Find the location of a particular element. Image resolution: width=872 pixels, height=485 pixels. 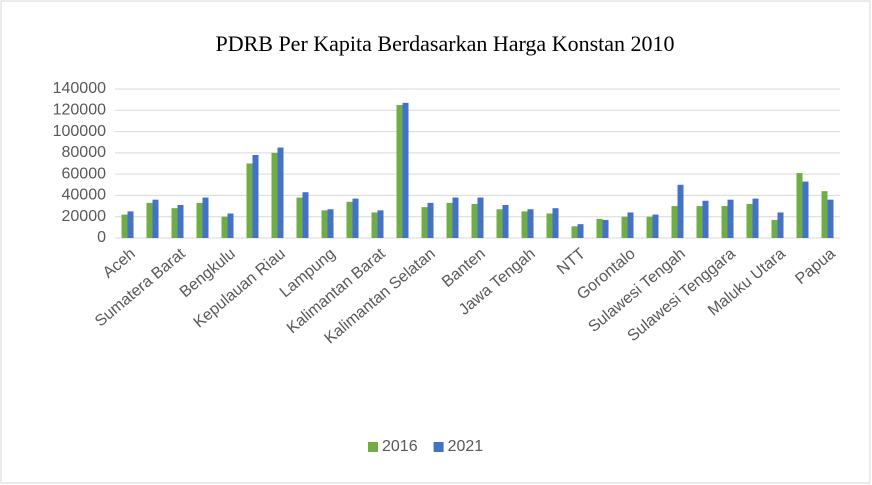

y-tick-label: 140000 is located at coordinates (79, 88).